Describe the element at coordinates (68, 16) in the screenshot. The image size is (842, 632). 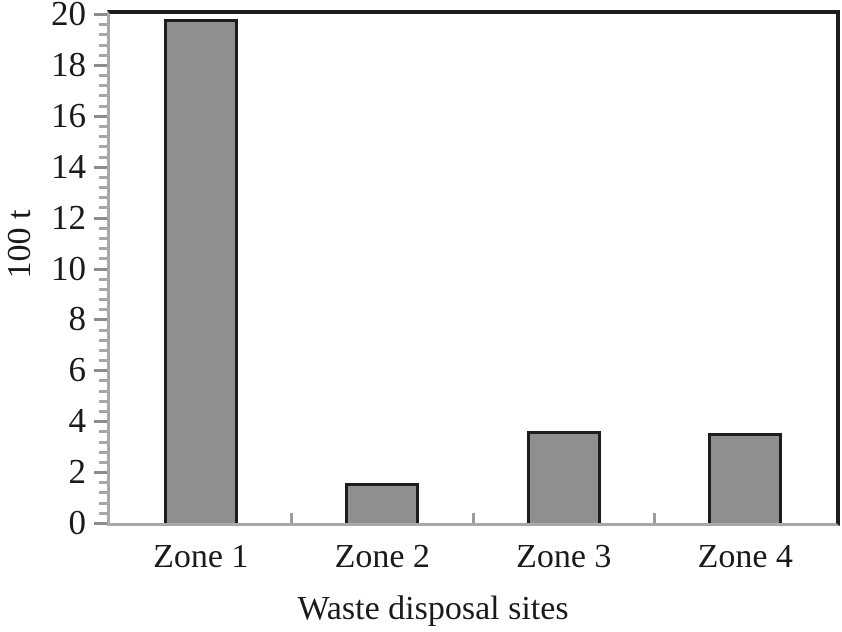
I see `y-axis-tick-label: 20` at that location.